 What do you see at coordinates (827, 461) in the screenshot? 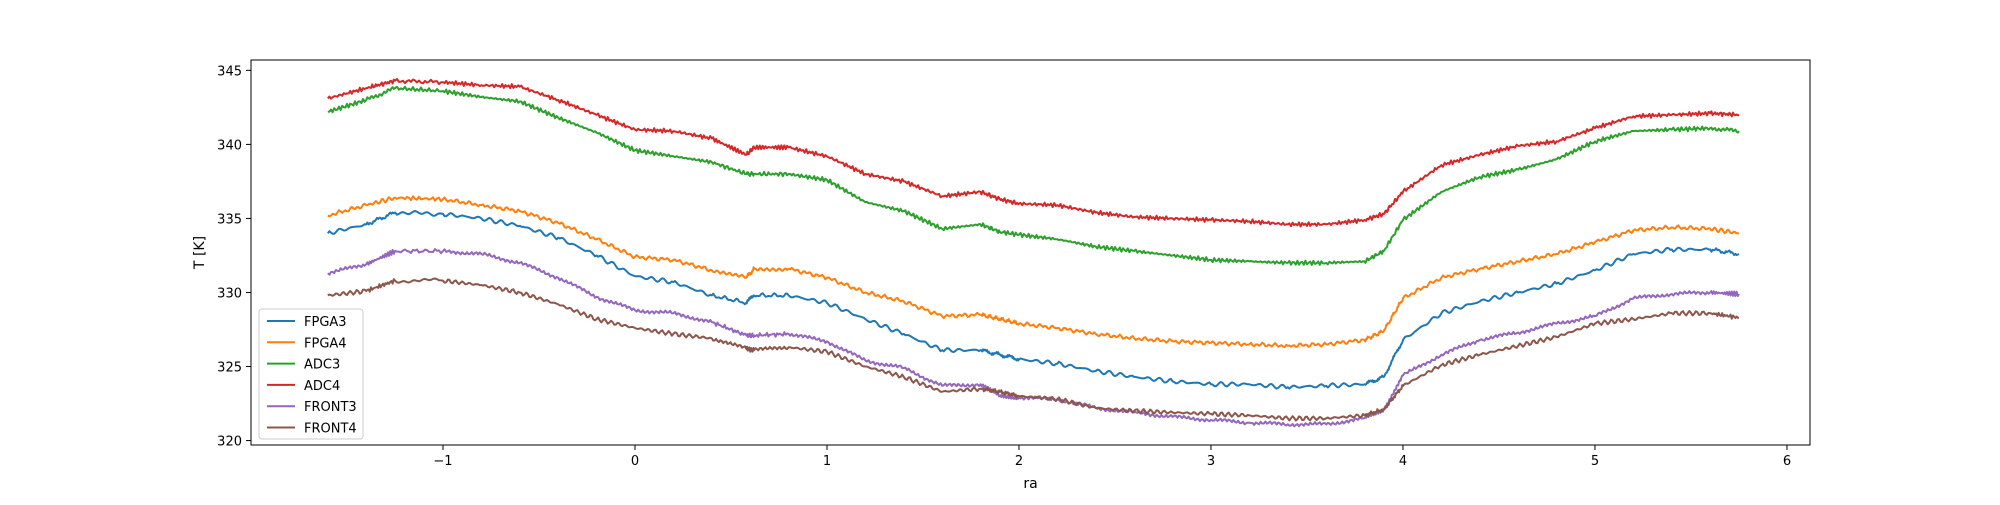
I see `x-tick-label: 1` at bounding box center [827, 461].